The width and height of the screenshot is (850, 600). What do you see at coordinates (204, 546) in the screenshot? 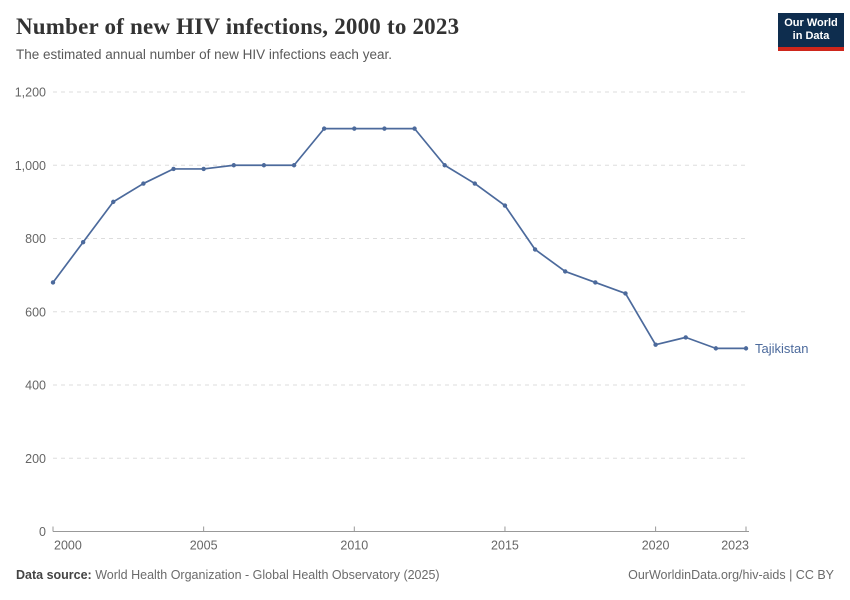
I see `x-tick-label: 2005` at bounding box center [204, 546].